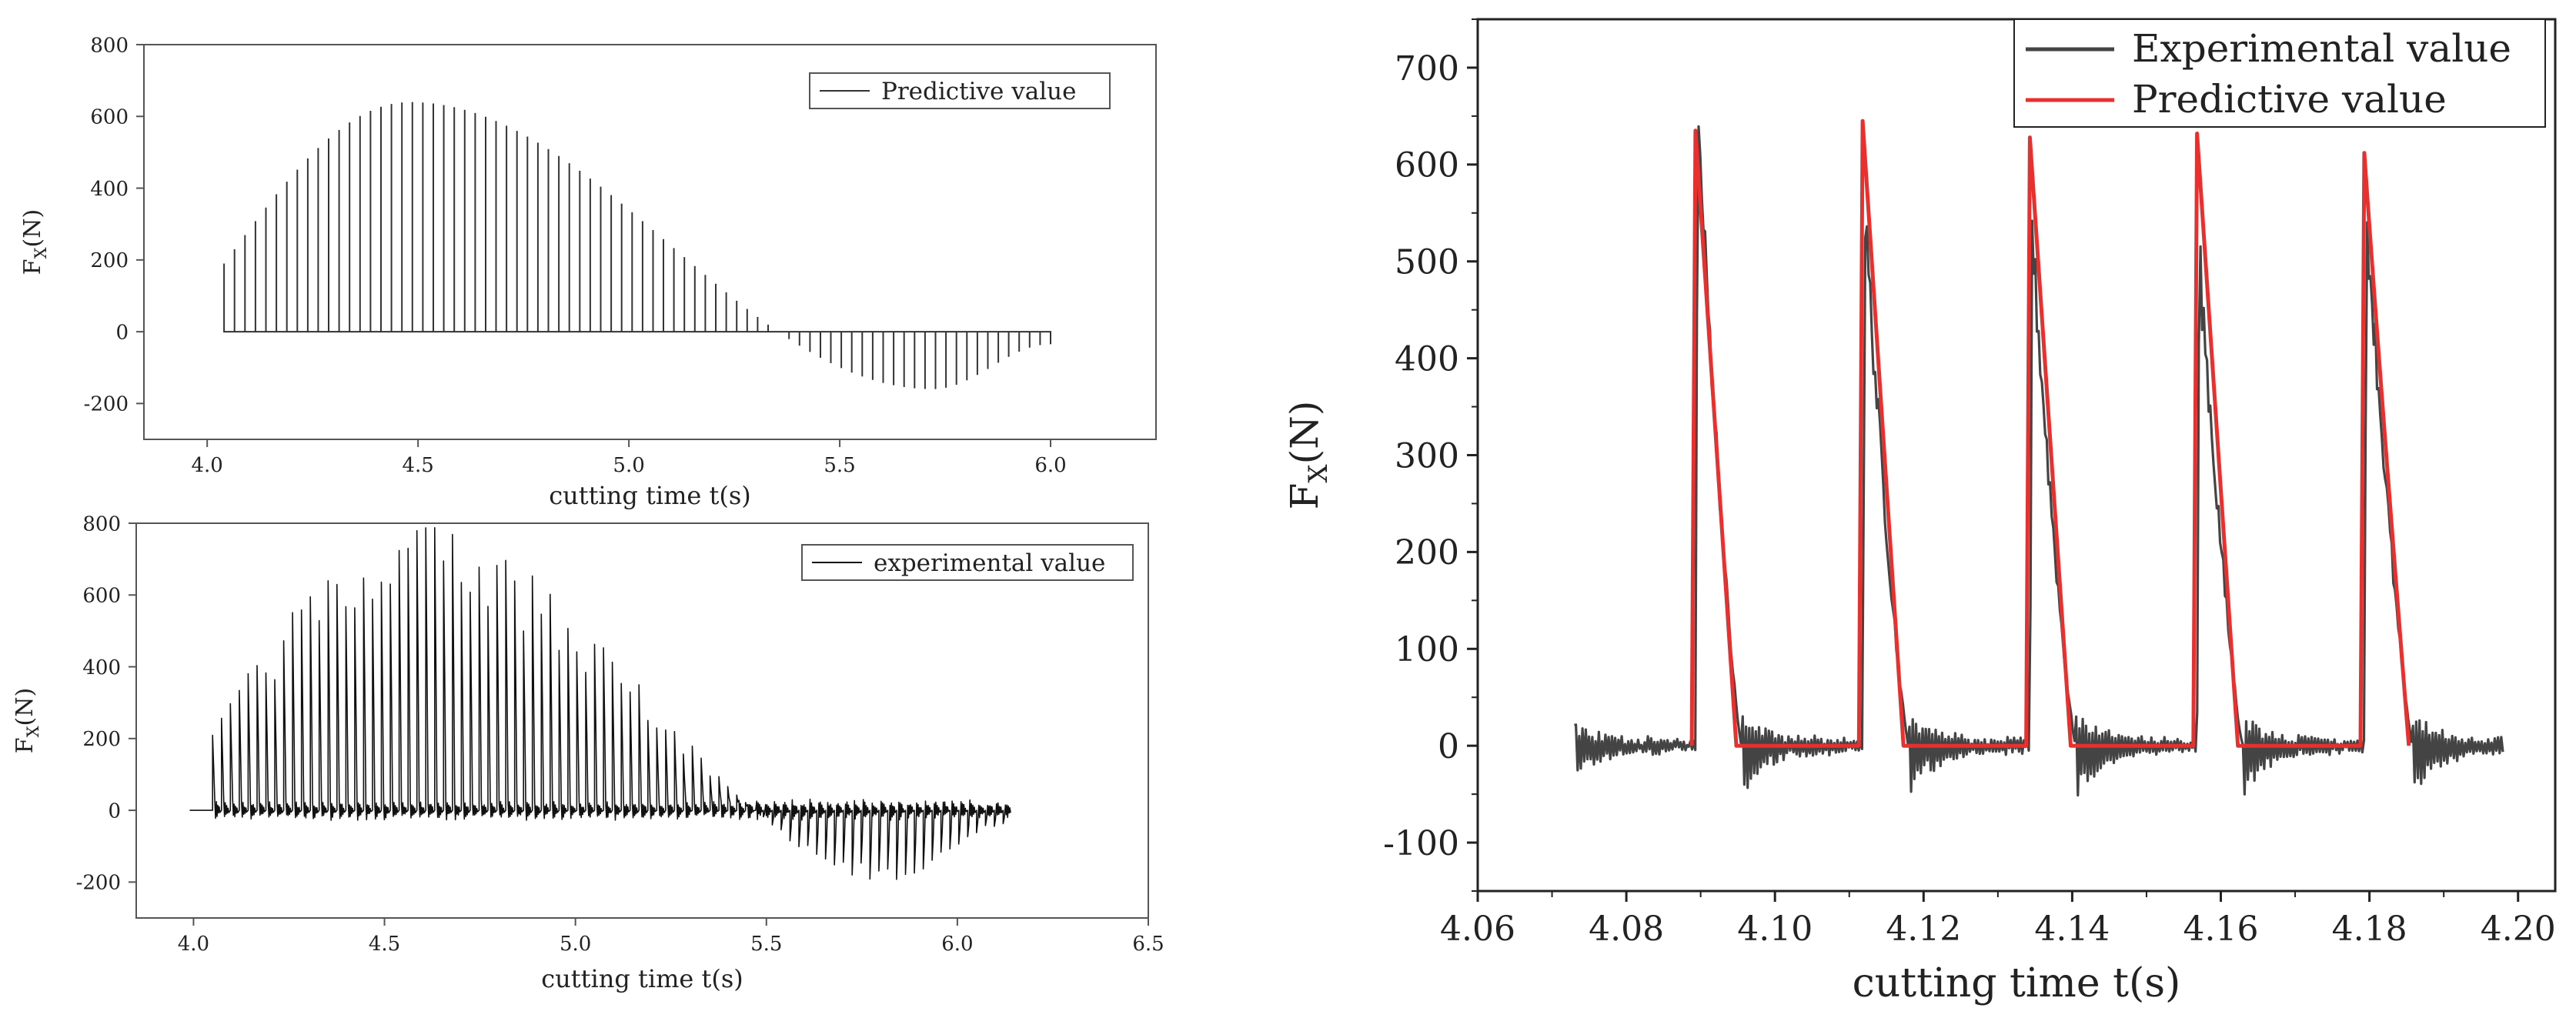  I want to click on right-y-ticks: -100 0 100 200 300 400 500 600 700, so click(1430, 455).